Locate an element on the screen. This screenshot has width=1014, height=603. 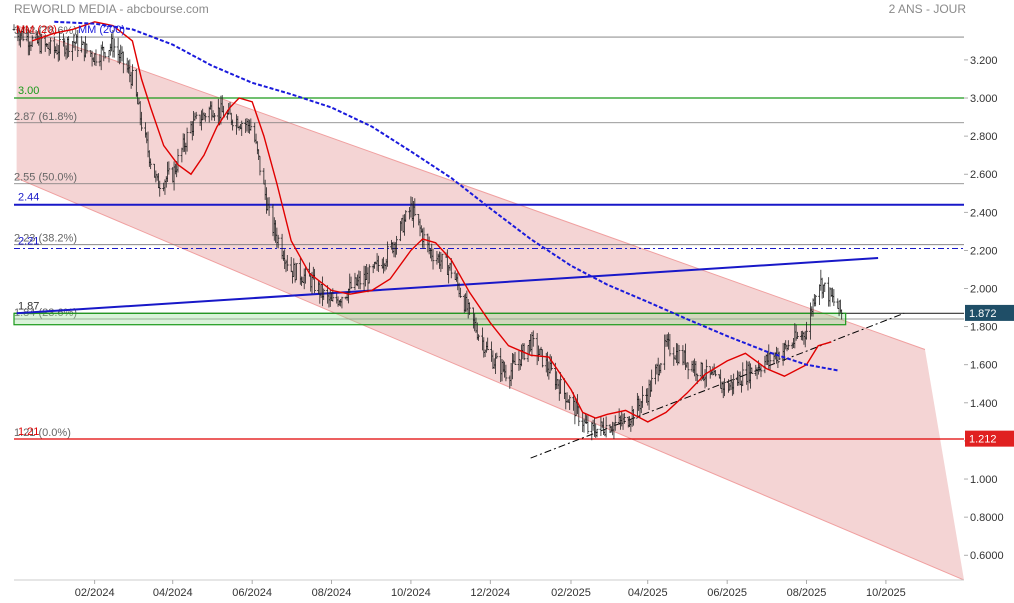
x-tick-label-3: 08/2024 is located at coordinates (332, 593).